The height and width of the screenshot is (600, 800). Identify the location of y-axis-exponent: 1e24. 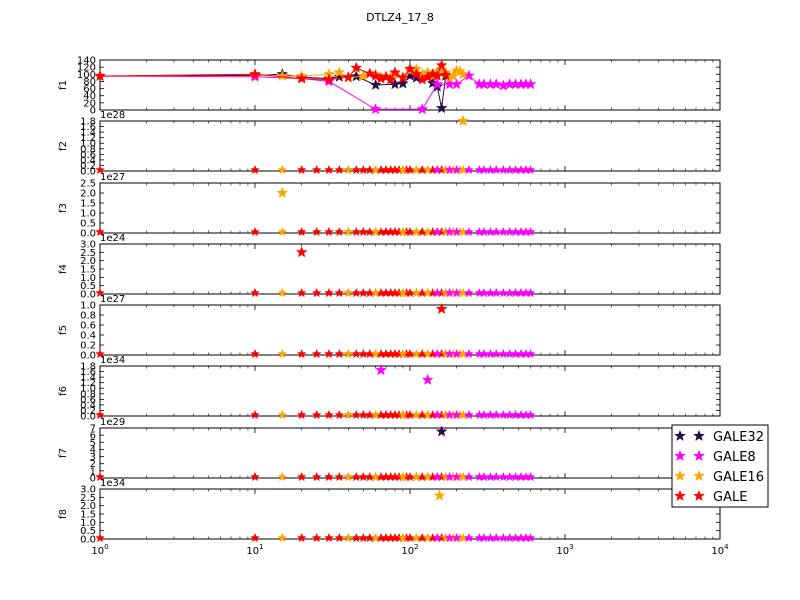
(112, 238).